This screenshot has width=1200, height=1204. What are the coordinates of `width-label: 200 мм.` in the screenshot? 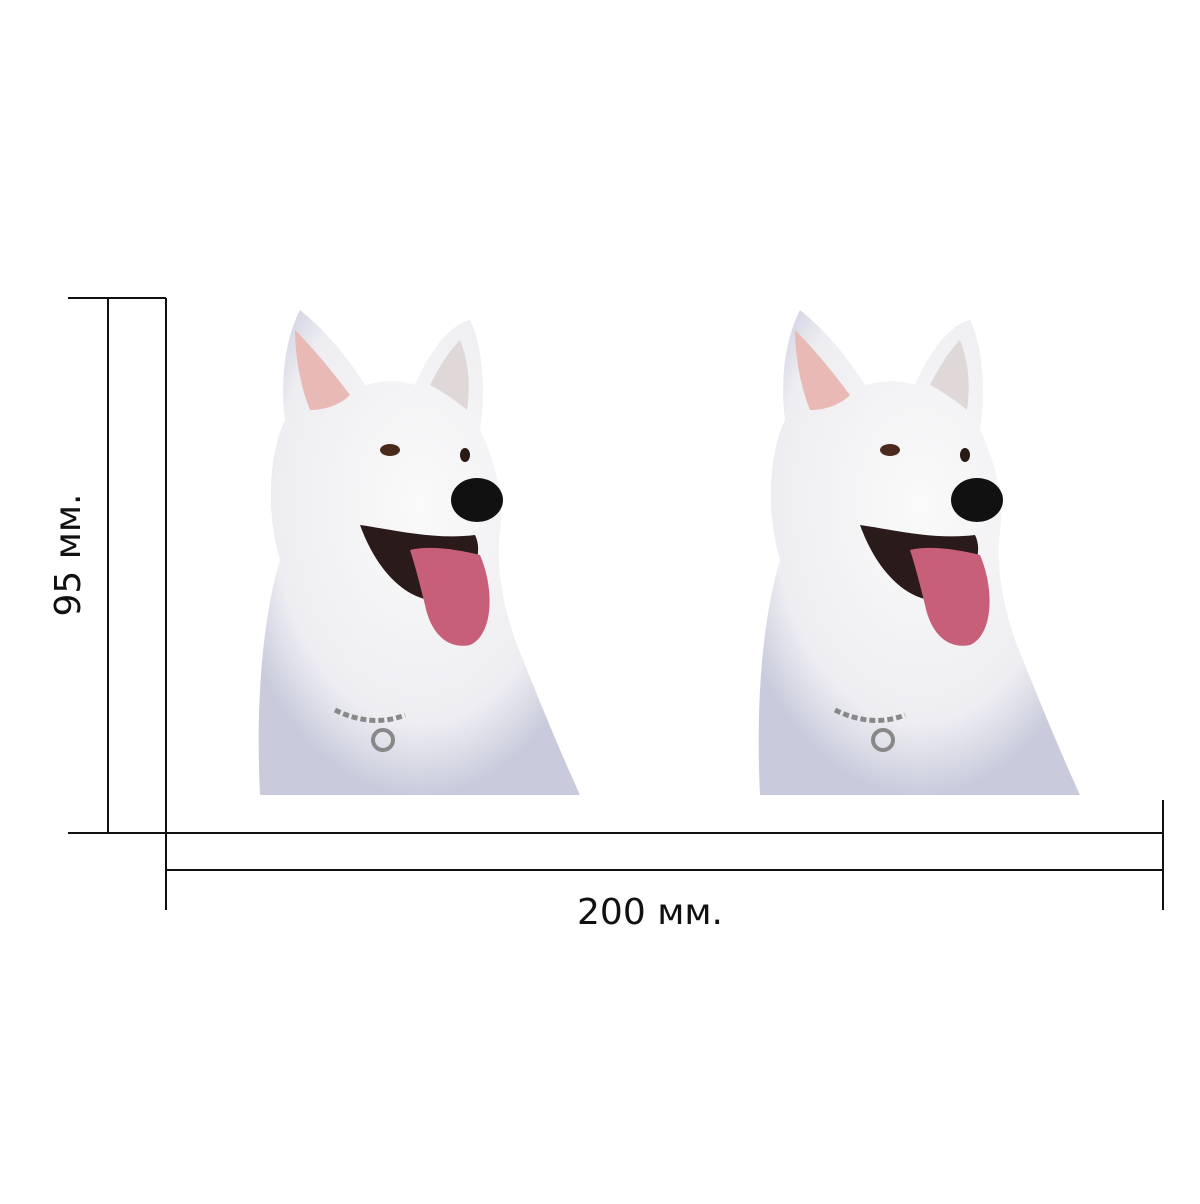 It's located at (650, 912).